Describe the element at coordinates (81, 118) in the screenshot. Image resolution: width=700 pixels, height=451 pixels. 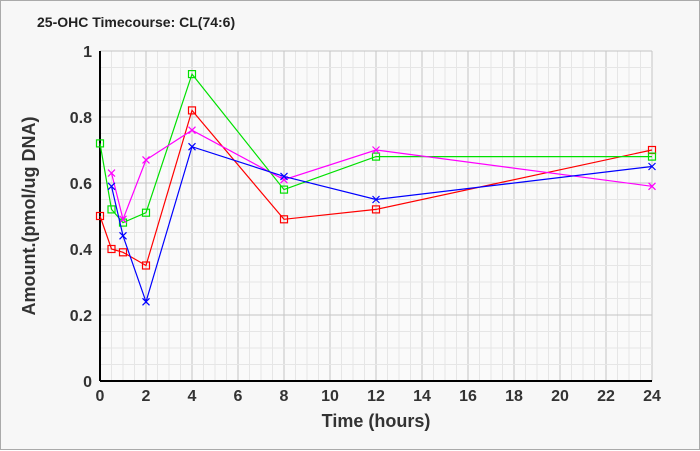
I see `y-tick-label: 0.8` at that location.